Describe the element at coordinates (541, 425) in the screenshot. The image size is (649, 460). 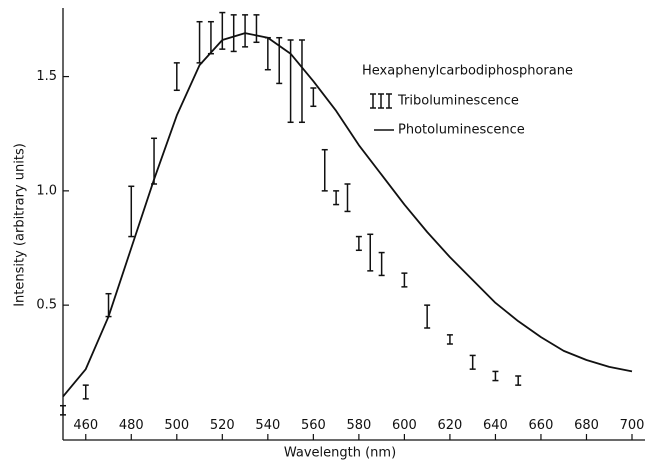
I see `x-tick-label: 660` at that location.